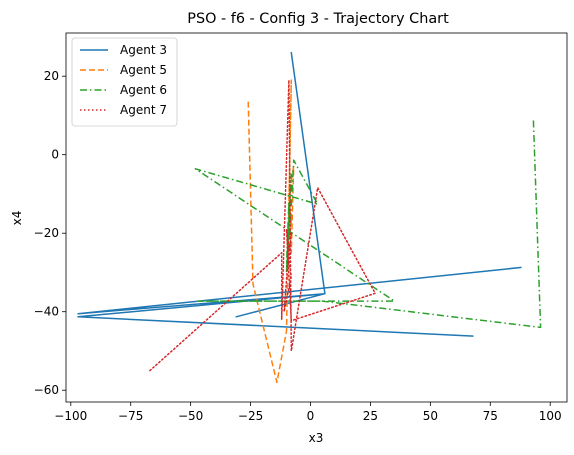 Image resolution: width=574 pixels, height=455 pixels. What do you see at coordinates (143, 110) in the screenshot?
I see `legend-label: Agent 7` at bounding box center [143, 110].